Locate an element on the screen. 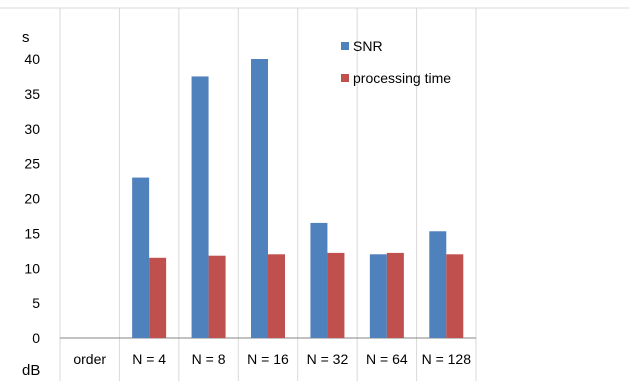 The image size is (629, 381). y-tick-label: 20 is located at coordinates (32, 199).